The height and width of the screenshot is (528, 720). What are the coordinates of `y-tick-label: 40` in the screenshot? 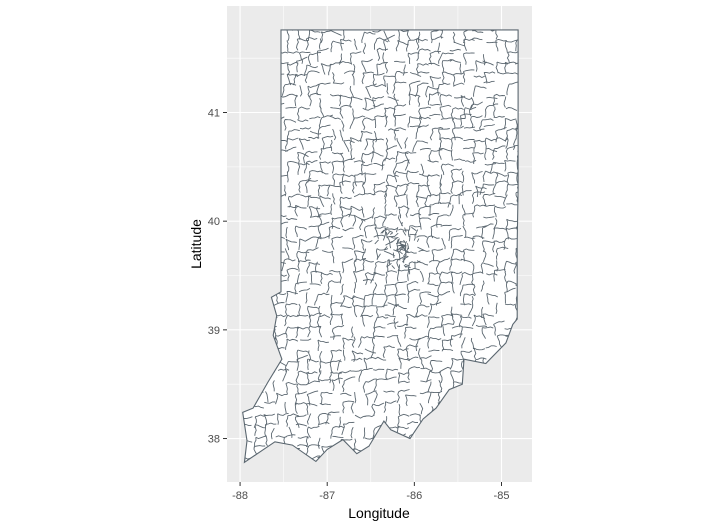 It's located at (214, 222).